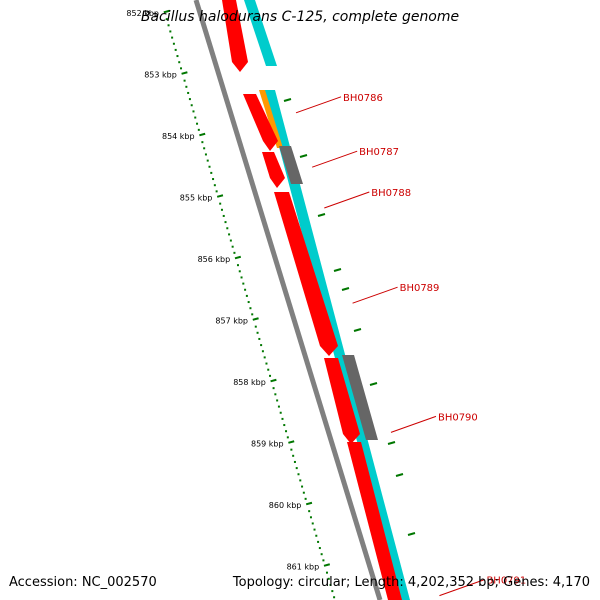 The width and height of the screenshot is (600, 600). I want to click on rna-feature, so click(271, 119).